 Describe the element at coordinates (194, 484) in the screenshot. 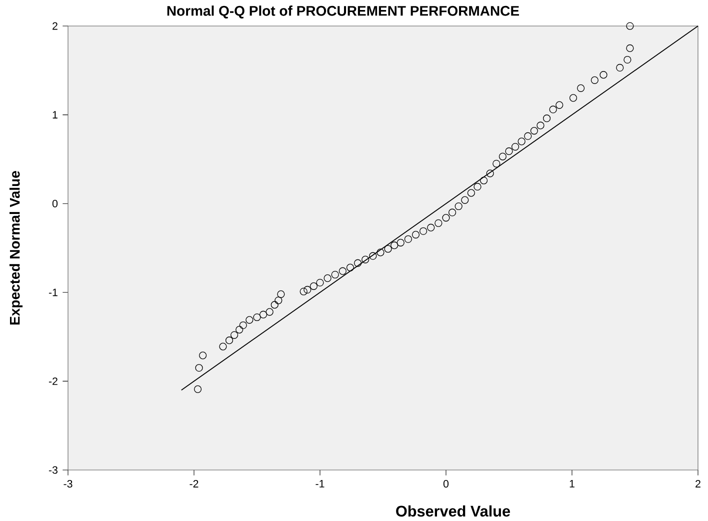

I see `x-tick-label: -2` at that location.